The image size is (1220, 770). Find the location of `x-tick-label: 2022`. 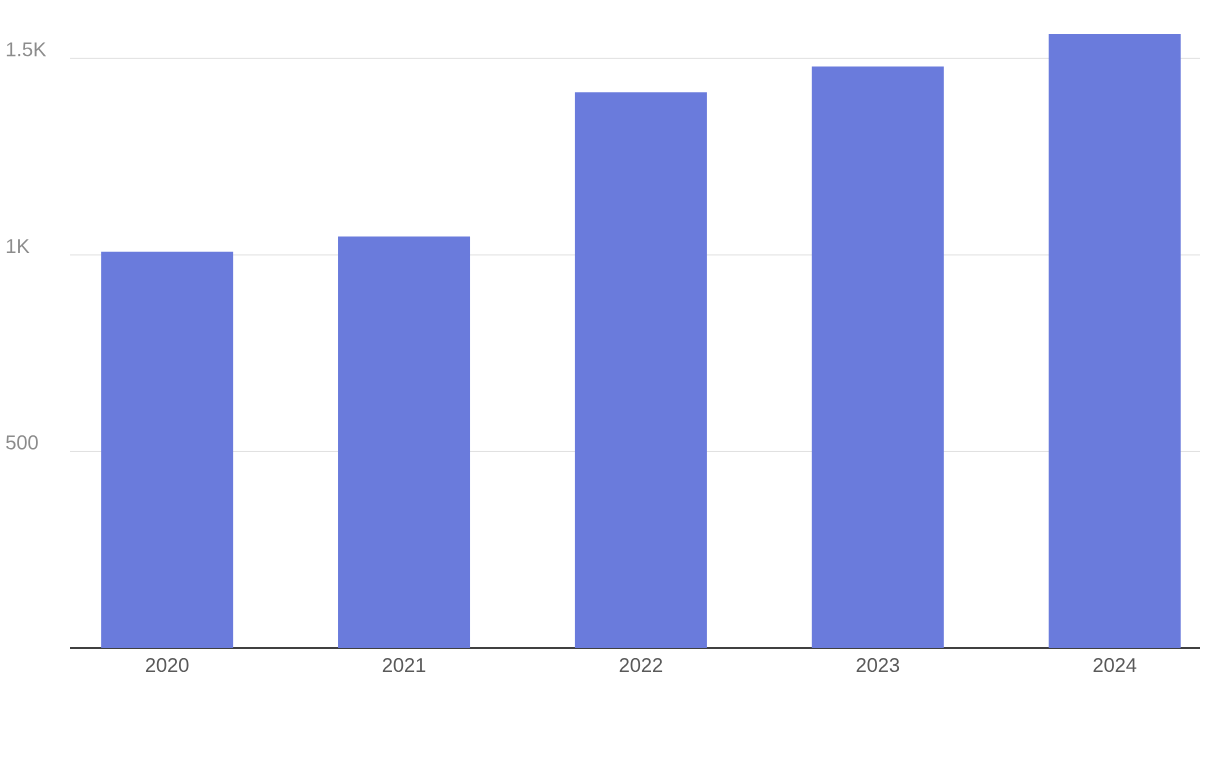

x-tick-label: 2022 is located at coordinates (641, 665).